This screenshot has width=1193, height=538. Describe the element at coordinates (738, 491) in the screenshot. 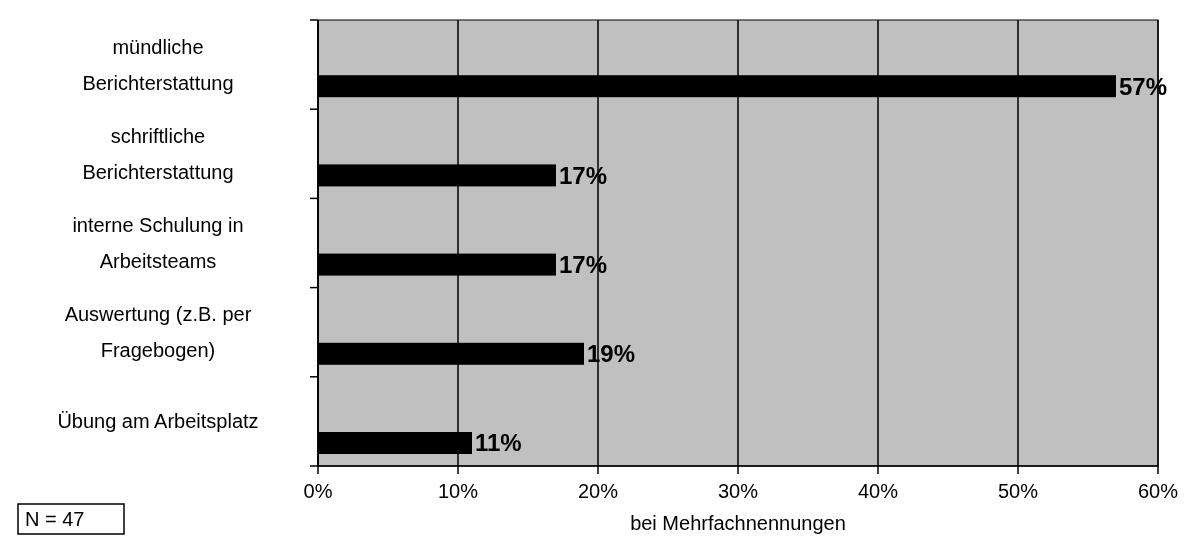

I see `x-tick-label: 30%` at that location.